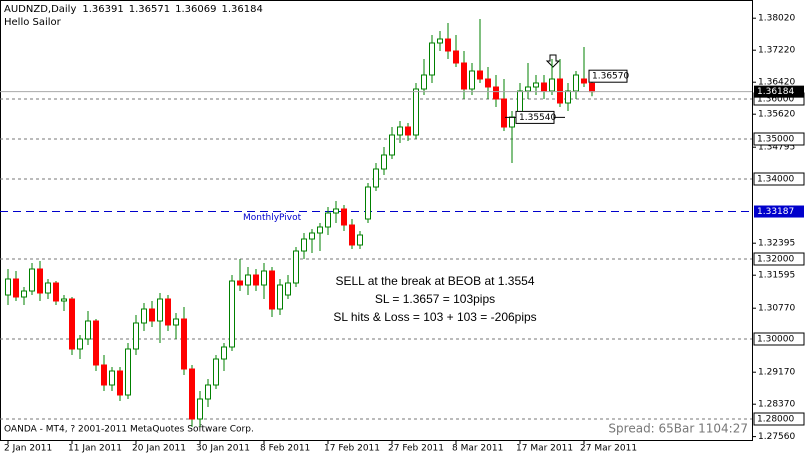 The height and width of the screenshot is (455, 806). What do you see at coordinates (149, 9) in the screenshot?
I see `high-value: 1.36571` at bounding box center [149, 9].